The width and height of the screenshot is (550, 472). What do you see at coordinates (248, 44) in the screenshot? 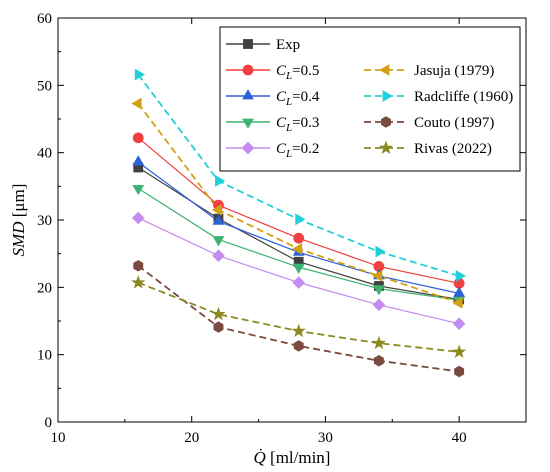
I see `legend-marker-exp` at bounding box center [248, 44].